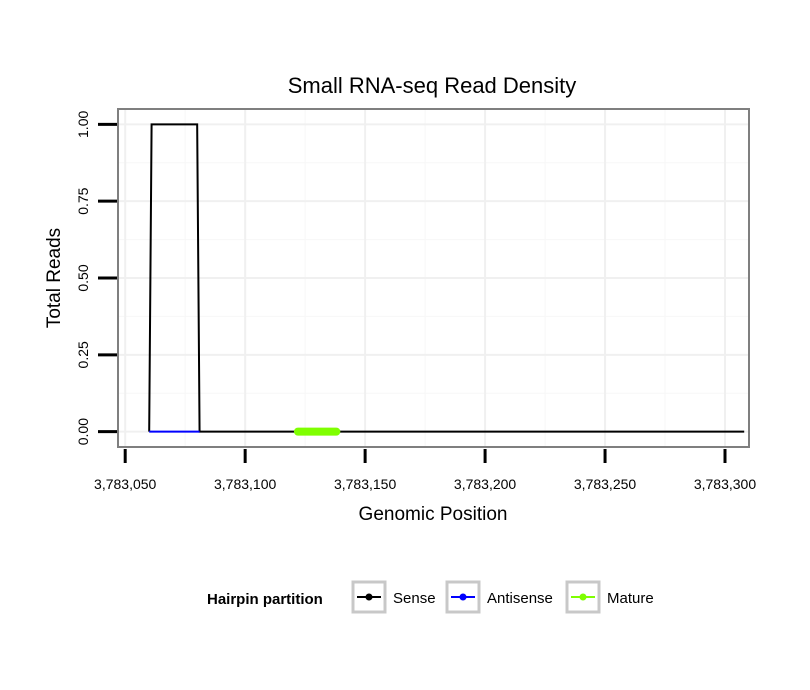 The height and width of the screenshot is (690, 810). Describe the element at coordinates (605, 484) in the screenshot. I see `x-tick-label: 3,783,250` at that location.